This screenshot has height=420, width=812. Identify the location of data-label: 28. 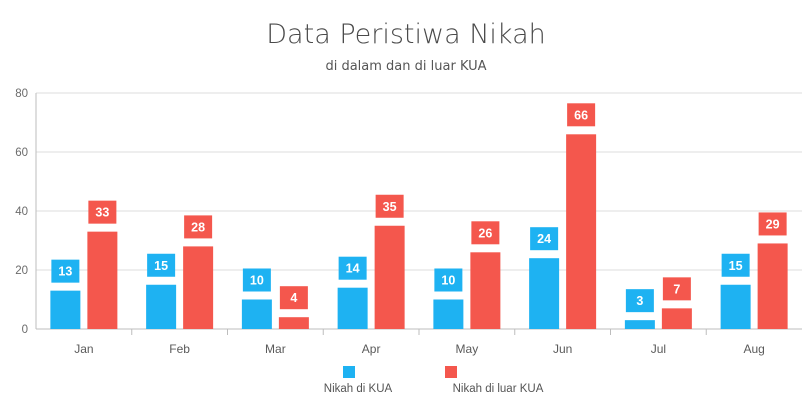
(198, 227).